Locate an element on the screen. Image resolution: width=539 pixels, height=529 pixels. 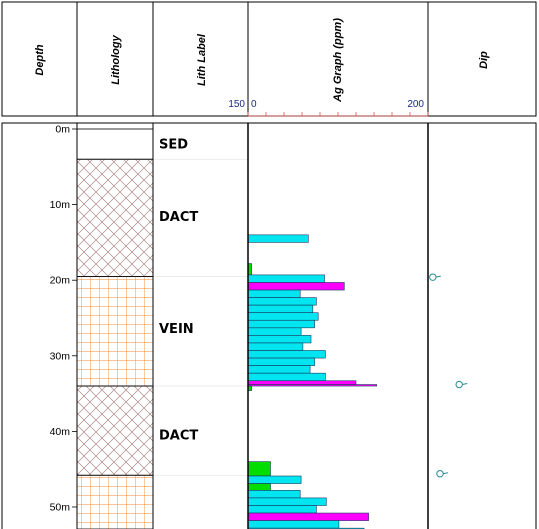
lith-label-text: VEIN is located at coordinates (176, 329).